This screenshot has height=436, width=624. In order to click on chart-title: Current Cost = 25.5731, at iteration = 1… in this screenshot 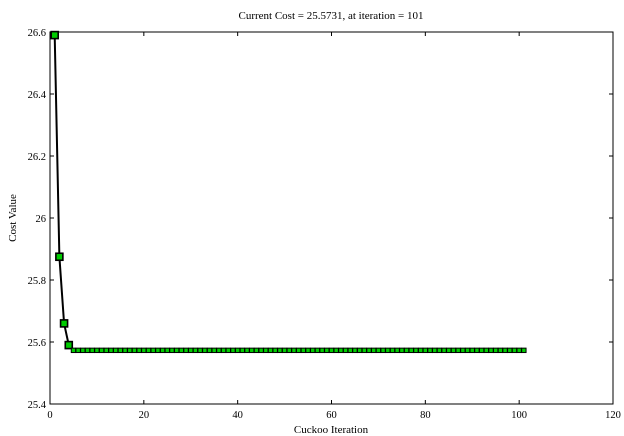, I will do `click(330, 16)`.